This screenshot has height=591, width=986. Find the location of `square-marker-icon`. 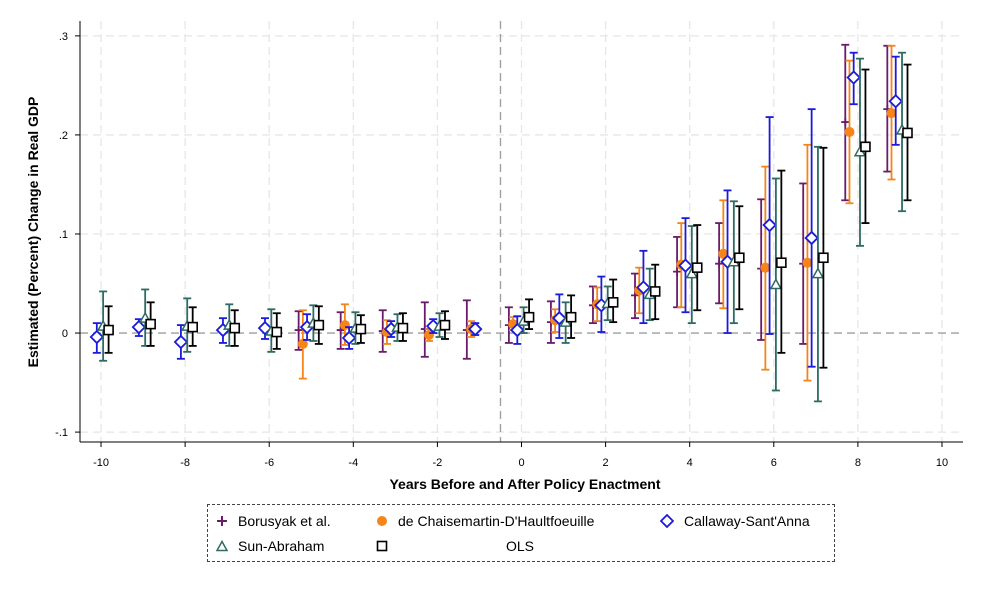

square-marker-icon is located at coordinates (382, 546).